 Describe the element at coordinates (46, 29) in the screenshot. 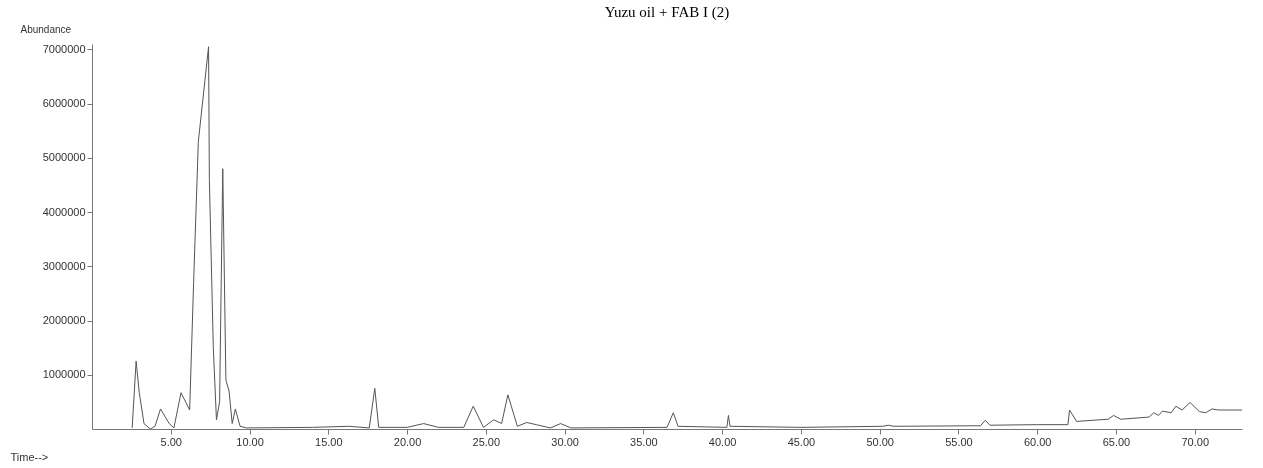

I see `y-axis-title: Abundance` at that location.